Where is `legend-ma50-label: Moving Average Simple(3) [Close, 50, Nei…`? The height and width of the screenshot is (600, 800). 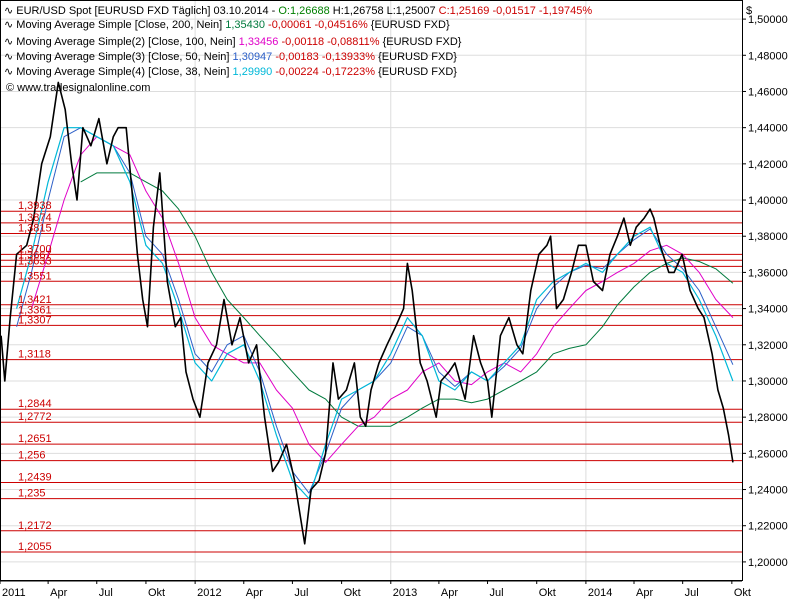
legend-ma50-label: Moving Average Simple(3) [Close, 50, Nei… is located at coordinates (124, 57).